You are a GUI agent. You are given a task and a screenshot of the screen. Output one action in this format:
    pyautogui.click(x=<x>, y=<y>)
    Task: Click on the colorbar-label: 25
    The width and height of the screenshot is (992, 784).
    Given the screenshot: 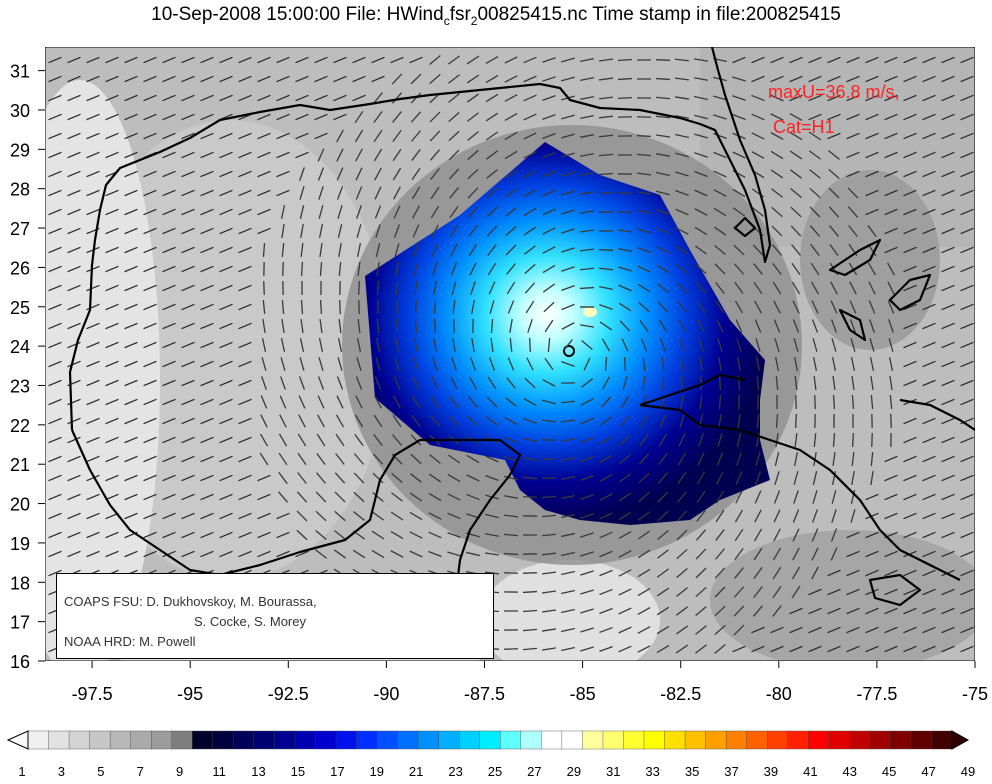 What is the action you would take?
    pyautogui.click(x=495, y=771)
    